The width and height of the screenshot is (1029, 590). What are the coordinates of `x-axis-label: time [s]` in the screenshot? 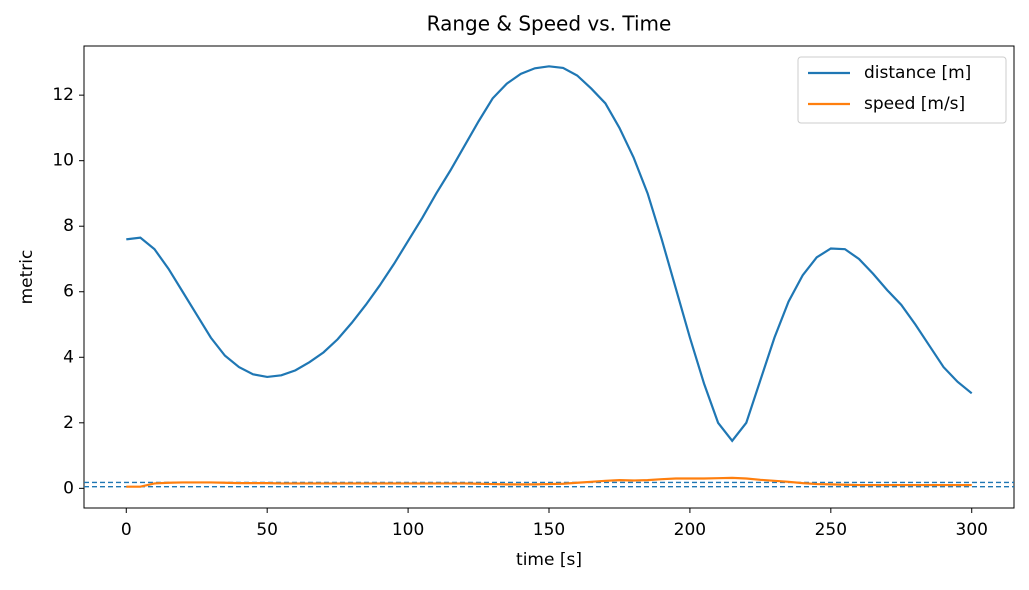 It's located at (549, 560).